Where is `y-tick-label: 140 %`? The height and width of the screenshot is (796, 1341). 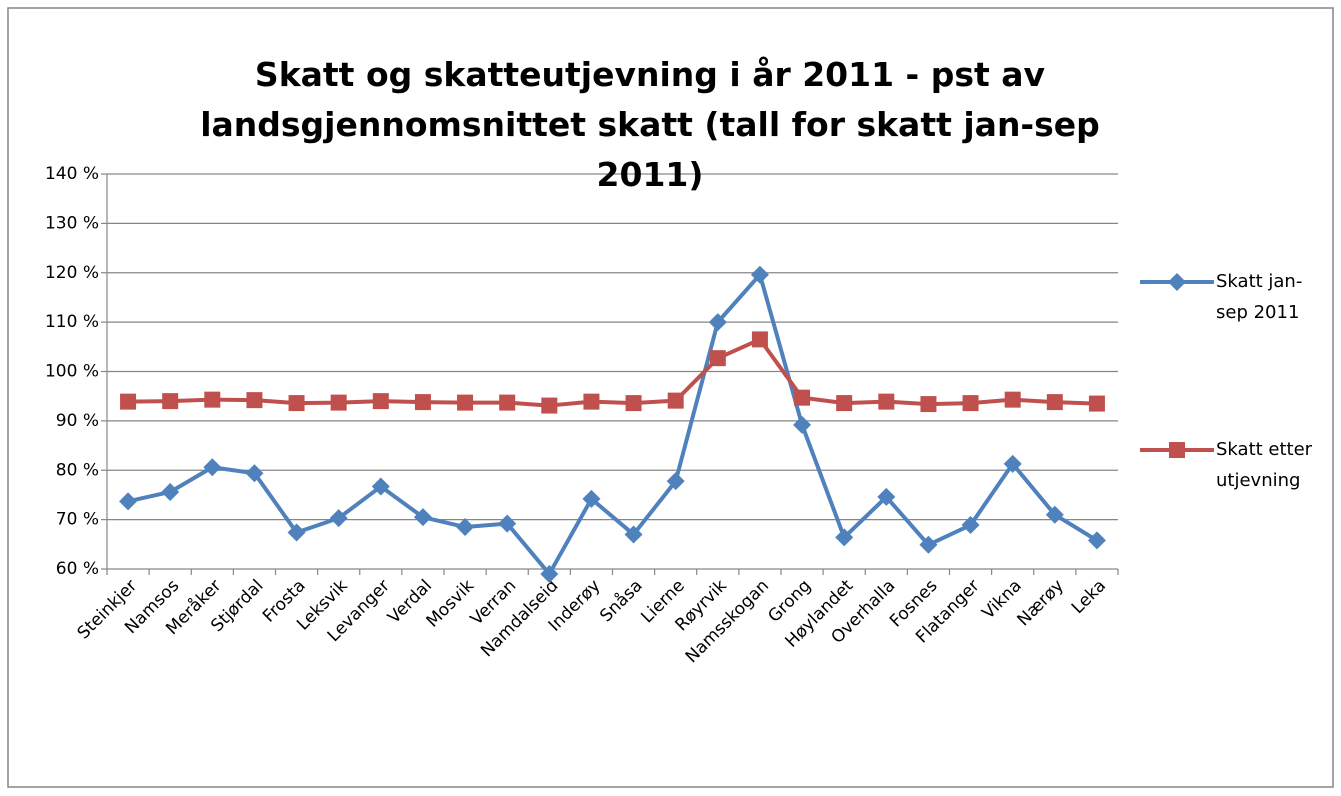
y-tick-label: 140 % is located at coordinates (72, 174).